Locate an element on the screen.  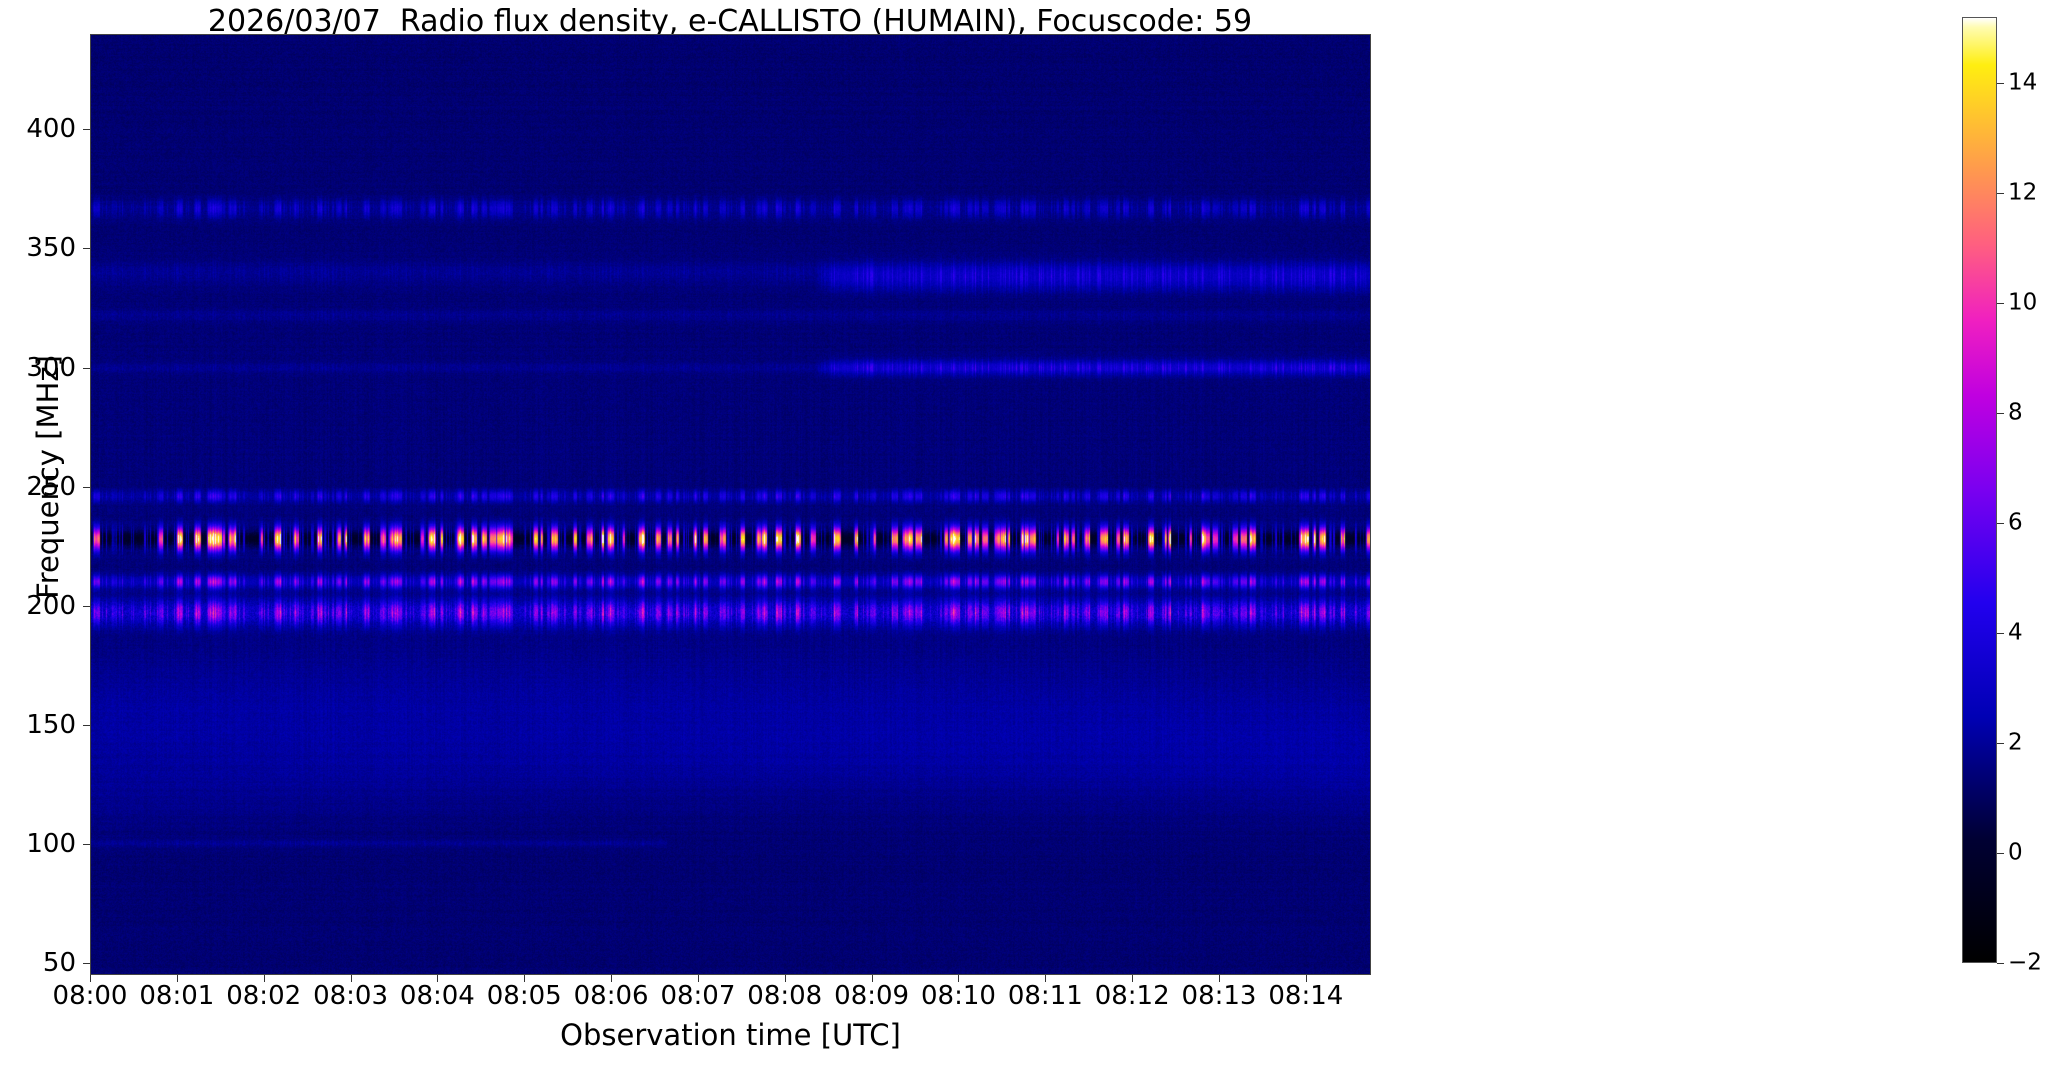
x-tick-label: 08:08 is located at coordinates (785, 996).